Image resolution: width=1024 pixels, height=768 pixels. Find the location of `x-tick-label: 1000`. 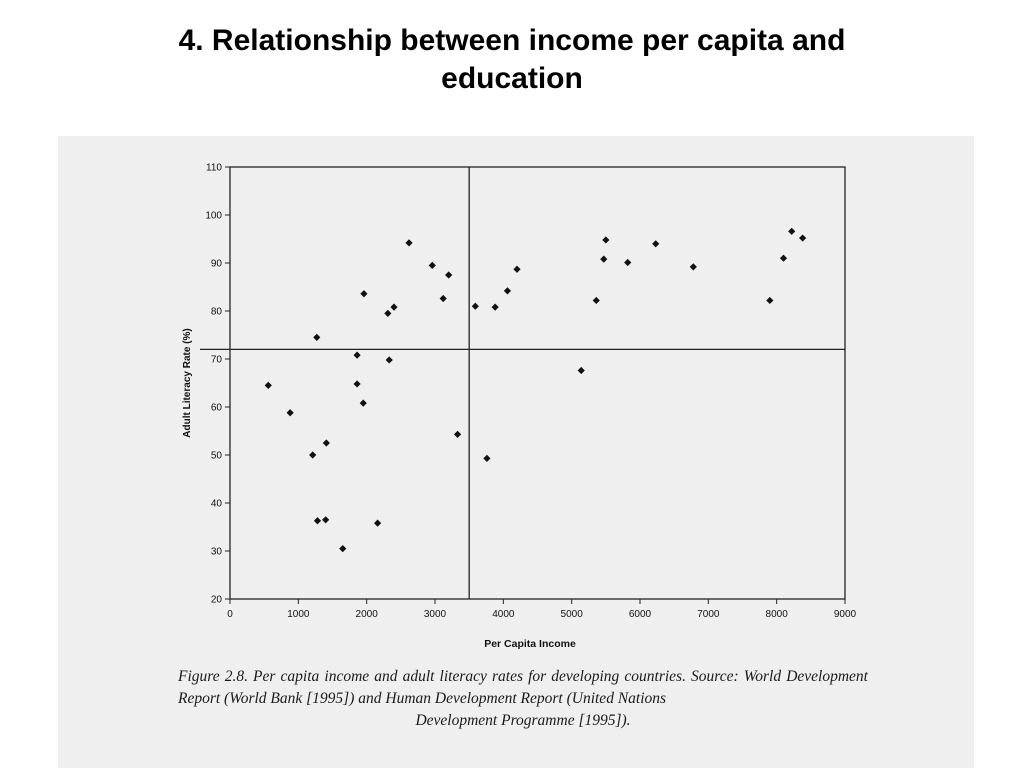

x-tick-label: 1000 is located at coordinates (298, 614).